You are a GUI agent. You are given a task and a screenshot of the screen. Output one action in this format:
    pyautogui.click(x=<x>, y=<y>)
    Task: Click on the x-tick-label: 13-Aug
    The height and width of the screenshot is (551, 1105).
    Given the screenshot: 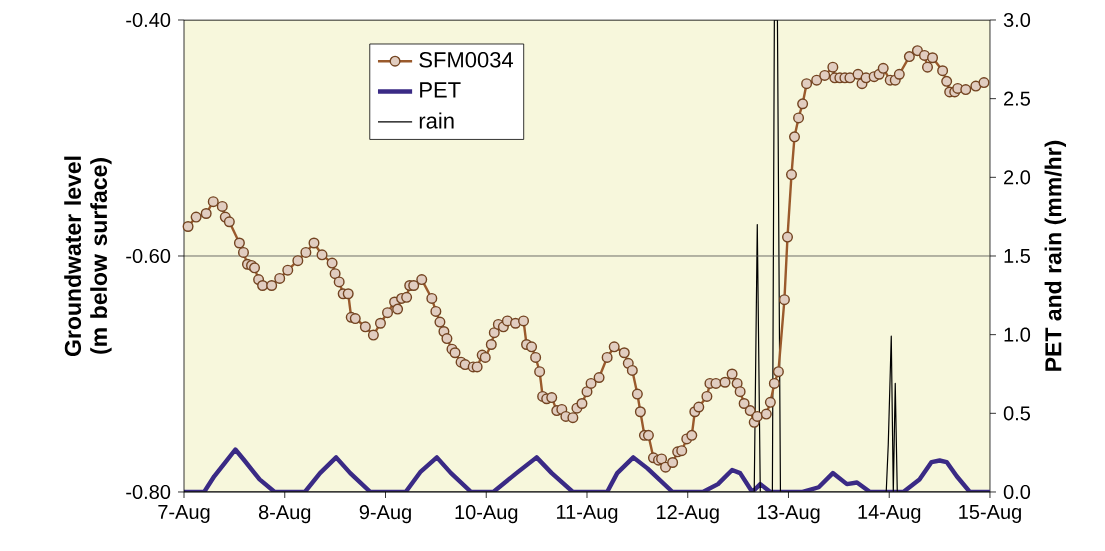 What is the action you would take?
    pyautogui.click(x=788, y=514)
    